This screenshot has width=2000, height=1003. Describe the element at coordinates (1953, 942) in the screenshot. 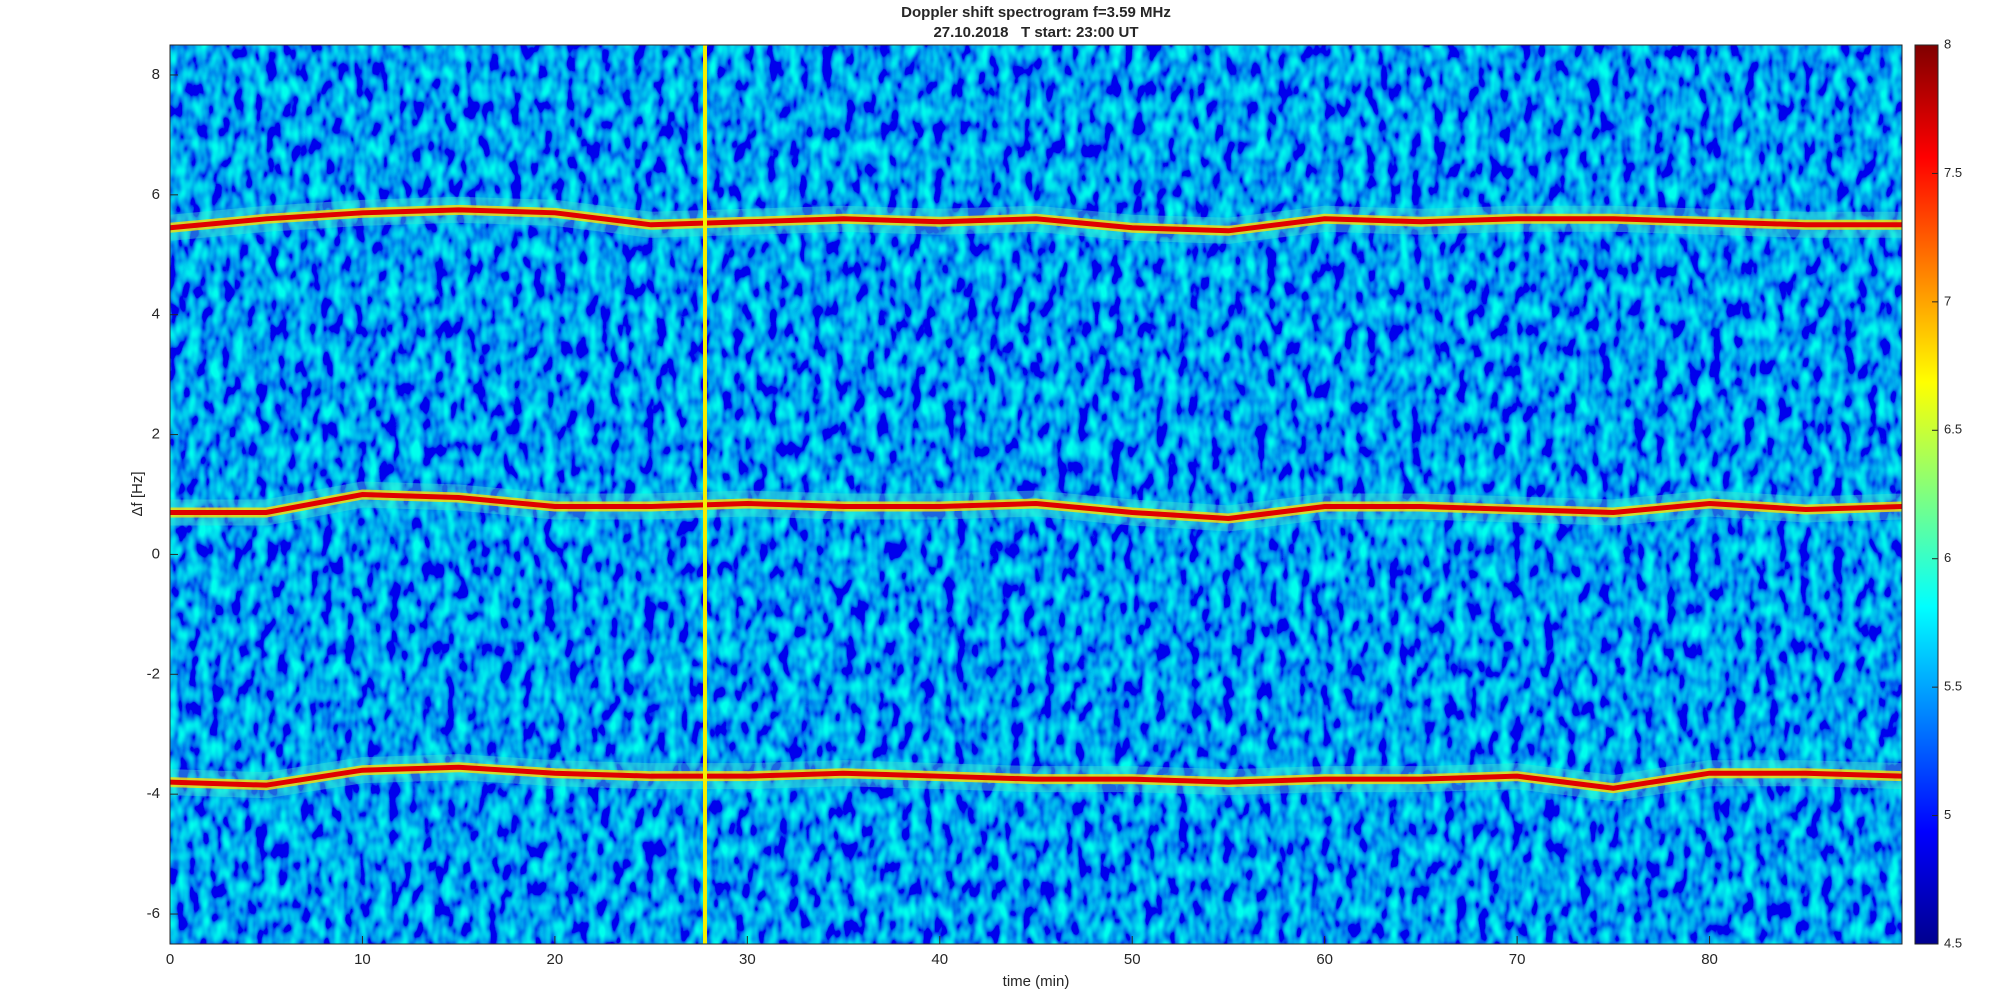

I see `colorbar-tick-label: 4.5` at that location.